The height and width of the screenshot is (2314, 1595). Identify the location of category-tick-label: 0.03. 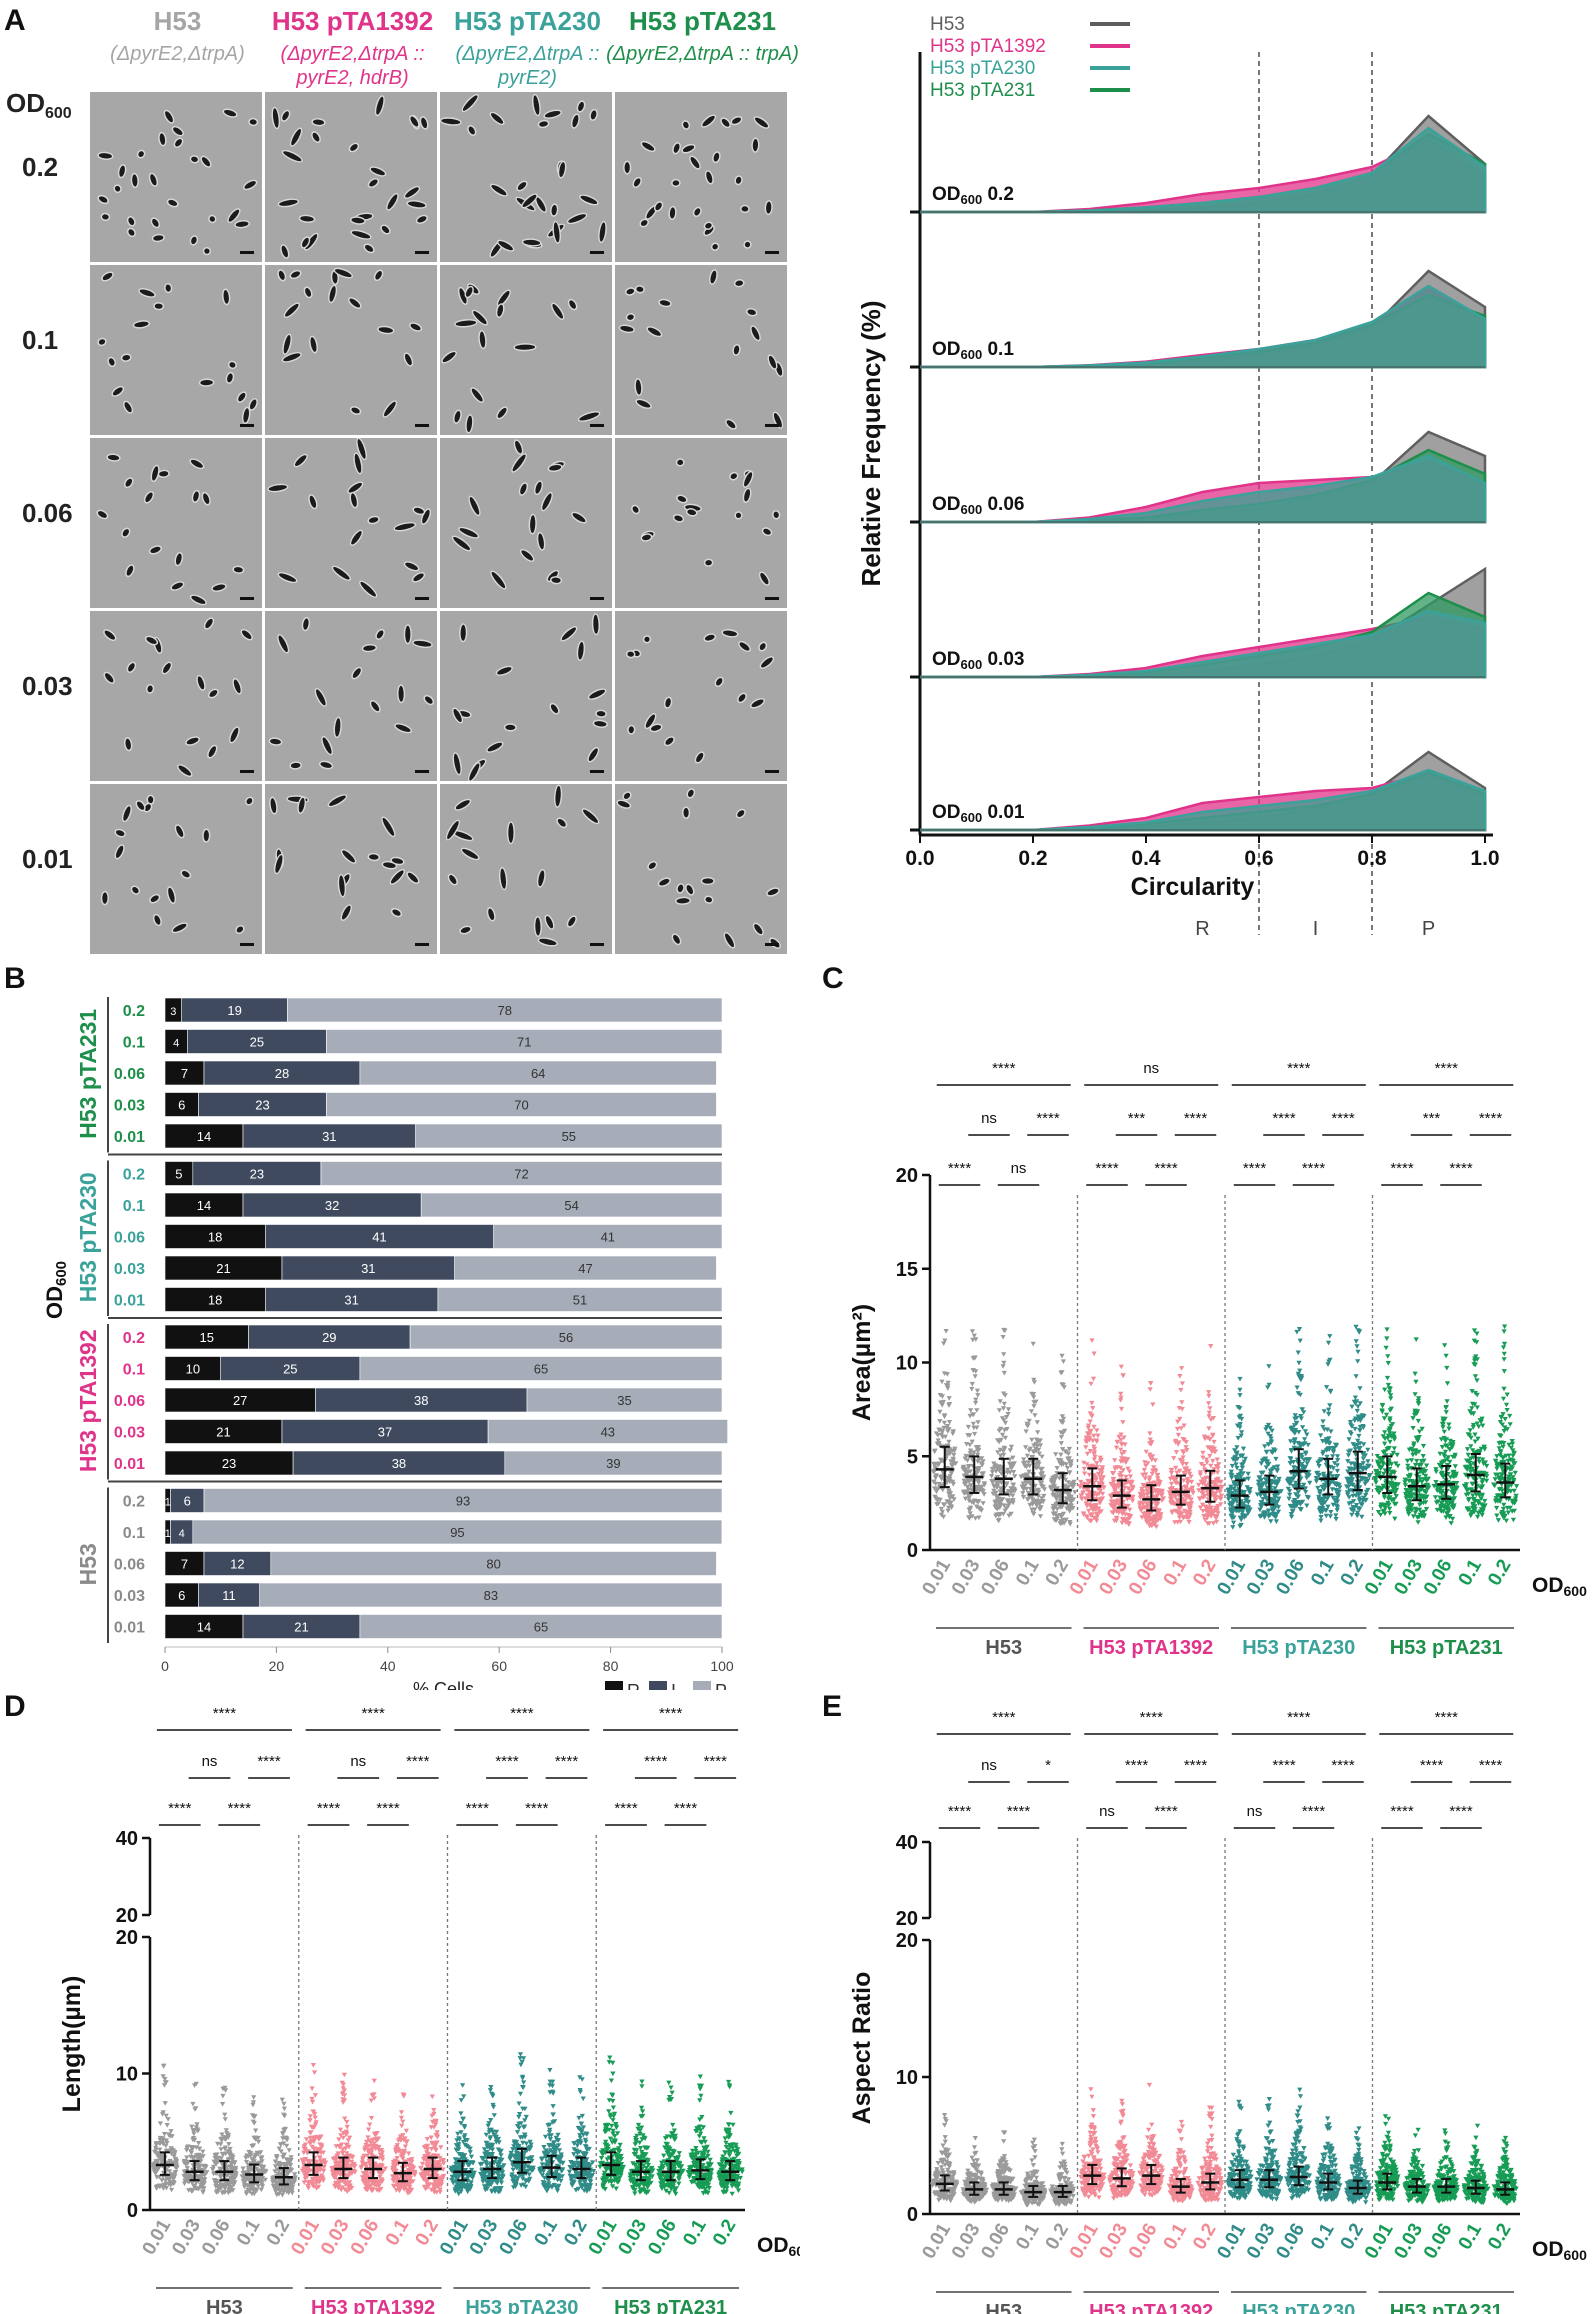
(1113, 1577).